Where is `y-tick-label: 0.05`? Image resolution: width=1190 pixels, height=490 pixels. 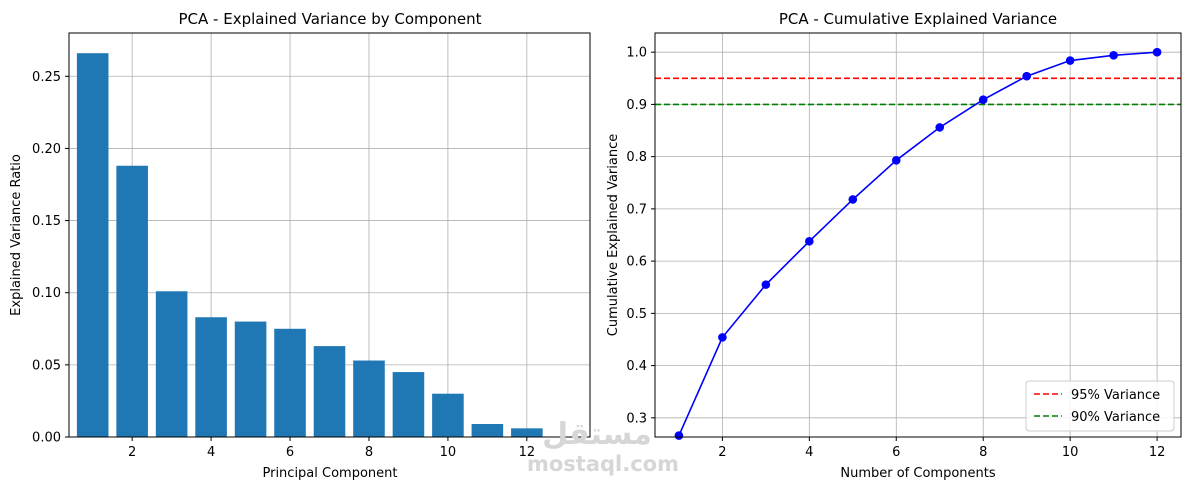 y-tick-label: 0.05 is located at coordinates (46, 365).